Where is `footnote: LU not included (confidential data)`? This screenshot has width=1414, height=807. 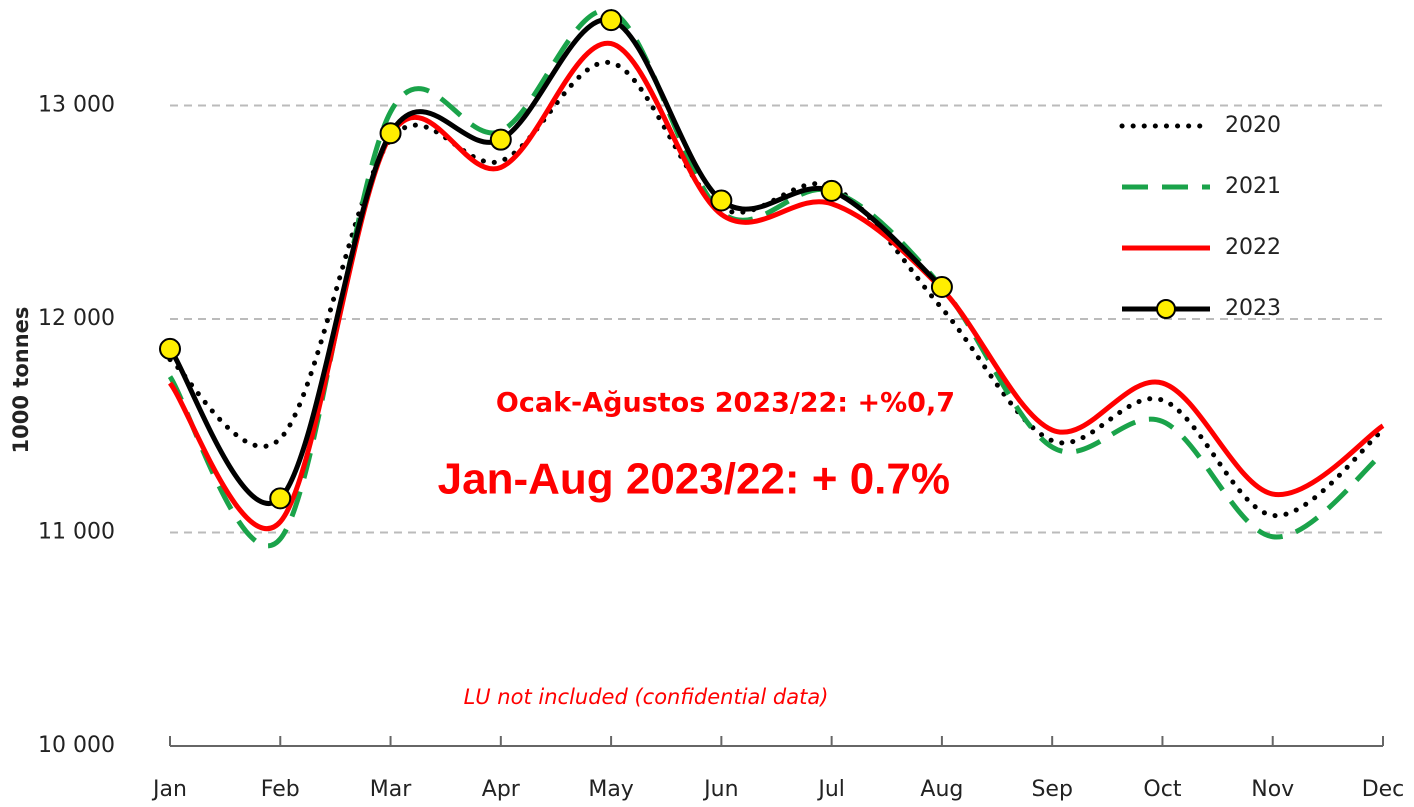
footnote: LU not included (confidential data) is located at coordinates (646, 697).